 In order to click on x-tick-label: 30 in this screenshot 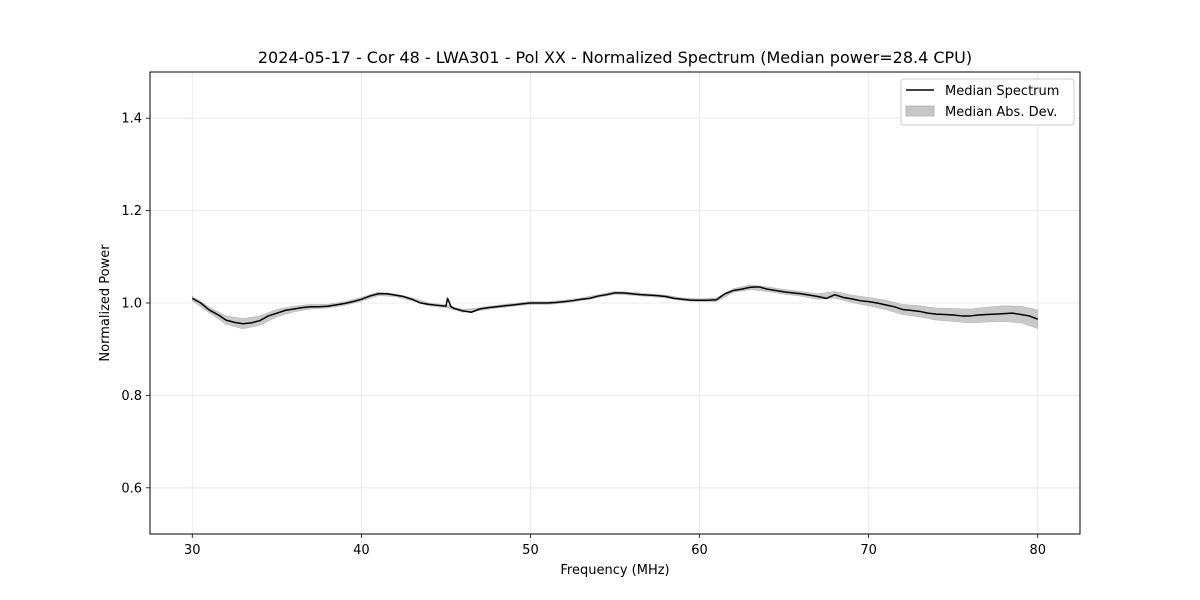, I will do `click(192, 550)`.